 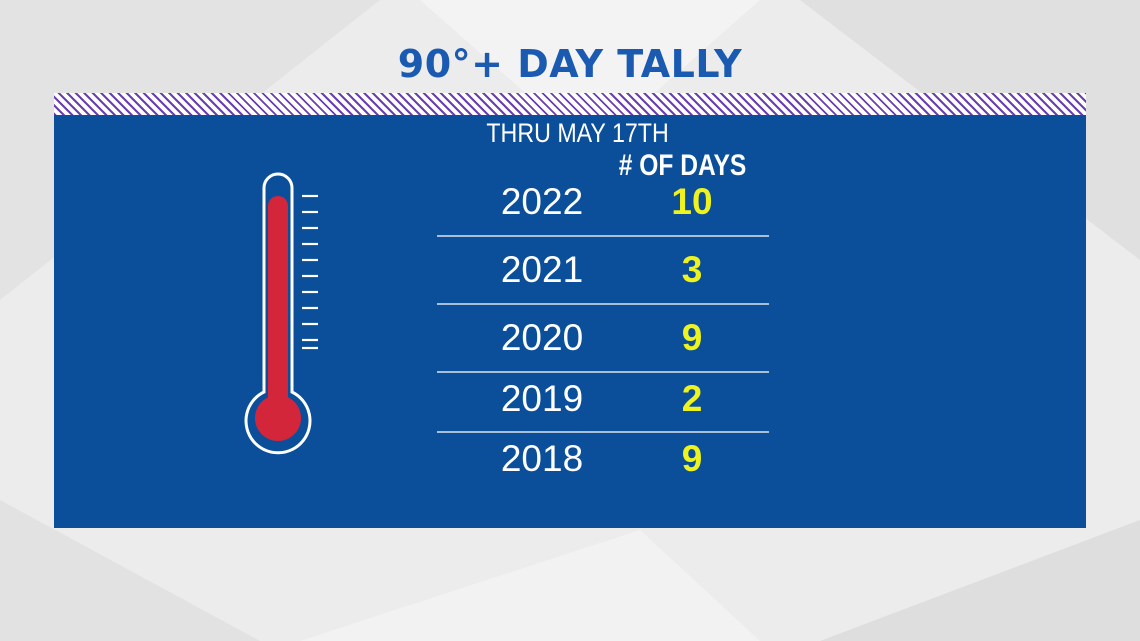 I want to click on days-value: 10, so click(x=692, y=201).